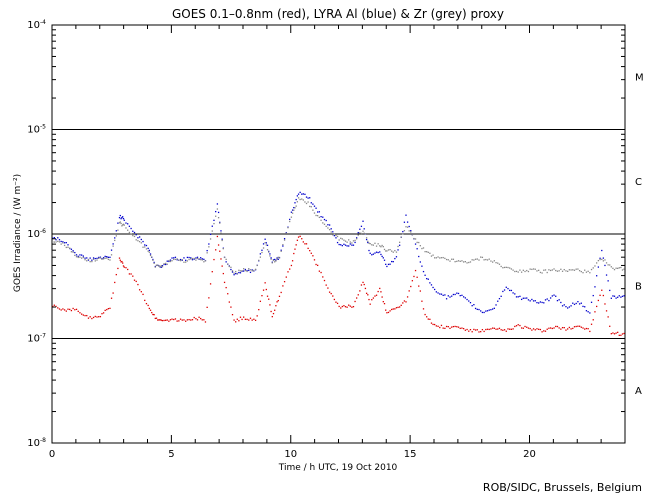 The height and width of the screenshot is (500, 650). What do you see at coordinates (410, 454) in the screenshot?
I see `x-tick-label: 15` at bounding box center [410, 454].